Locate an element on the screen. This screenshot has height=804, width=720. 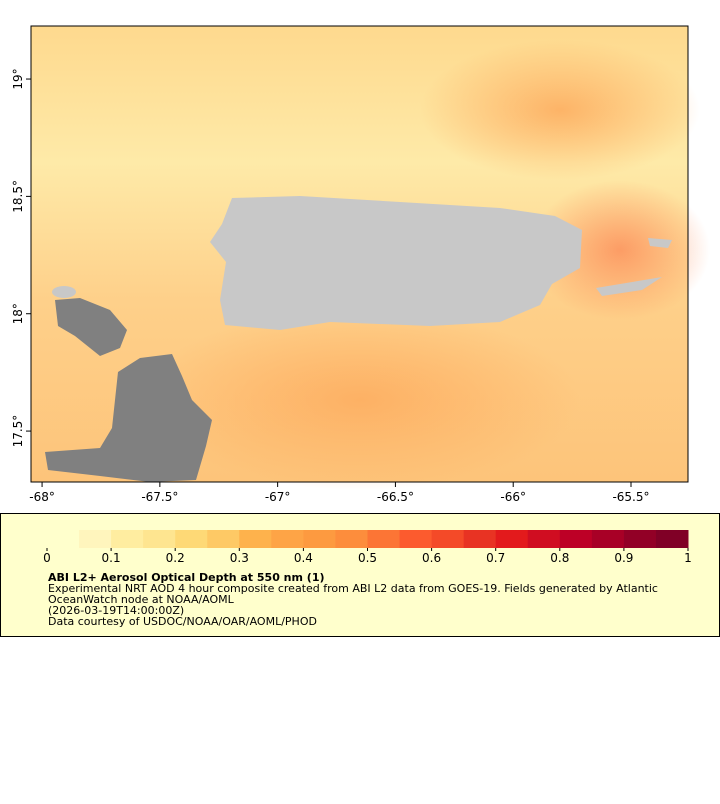
x-tick-label: -67.5° is located at coordinates (159, 497).